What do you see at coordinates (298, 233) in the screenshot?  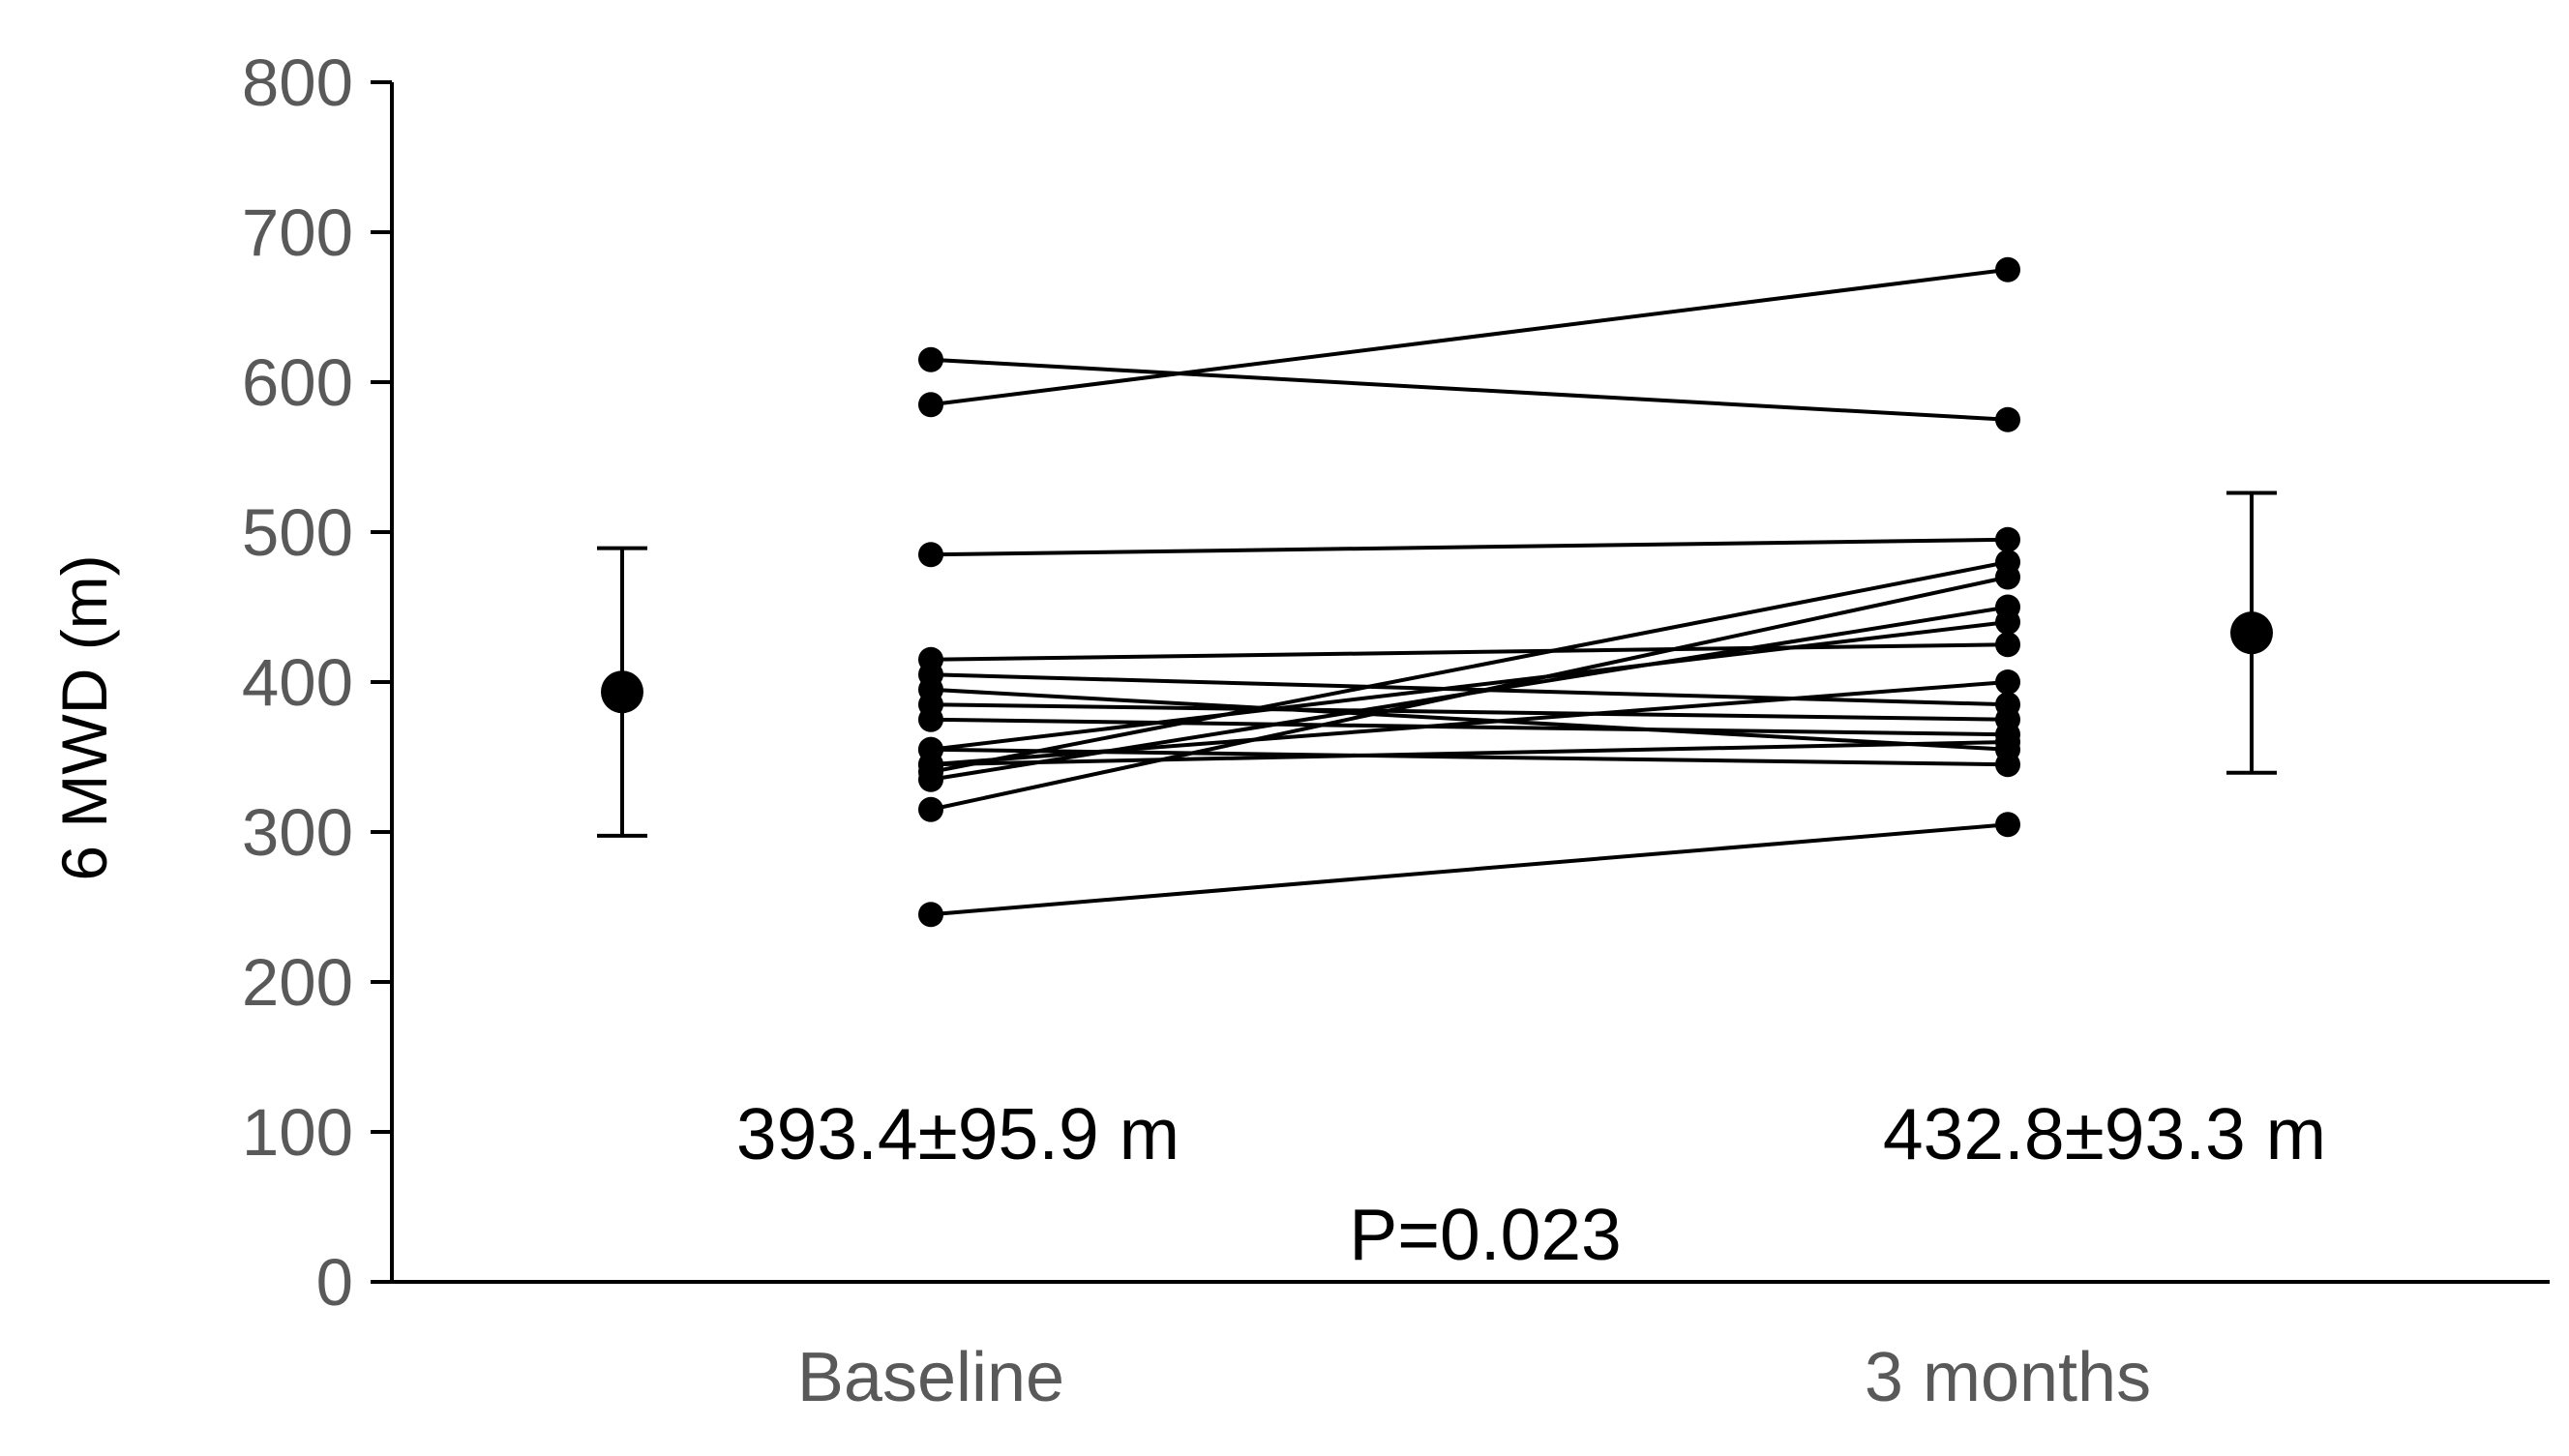 I see `y-tick-label: 700` at bounding box center [298, 233].